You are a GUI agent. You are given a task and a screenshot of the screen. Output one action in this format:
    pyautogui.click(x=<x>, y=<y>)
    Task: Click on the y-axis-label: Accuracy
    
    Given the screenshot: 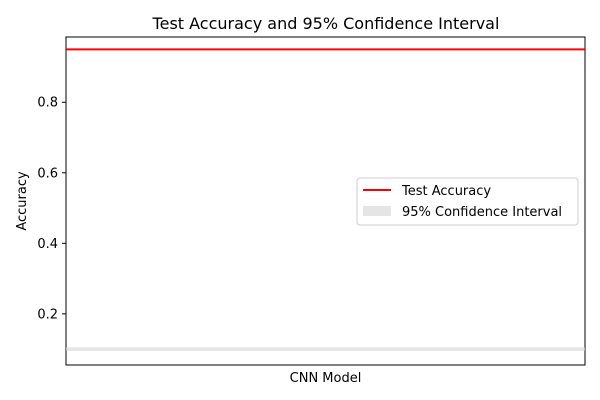 What is the action you would take?
    pyautogui.click(x=22, y=201)
    